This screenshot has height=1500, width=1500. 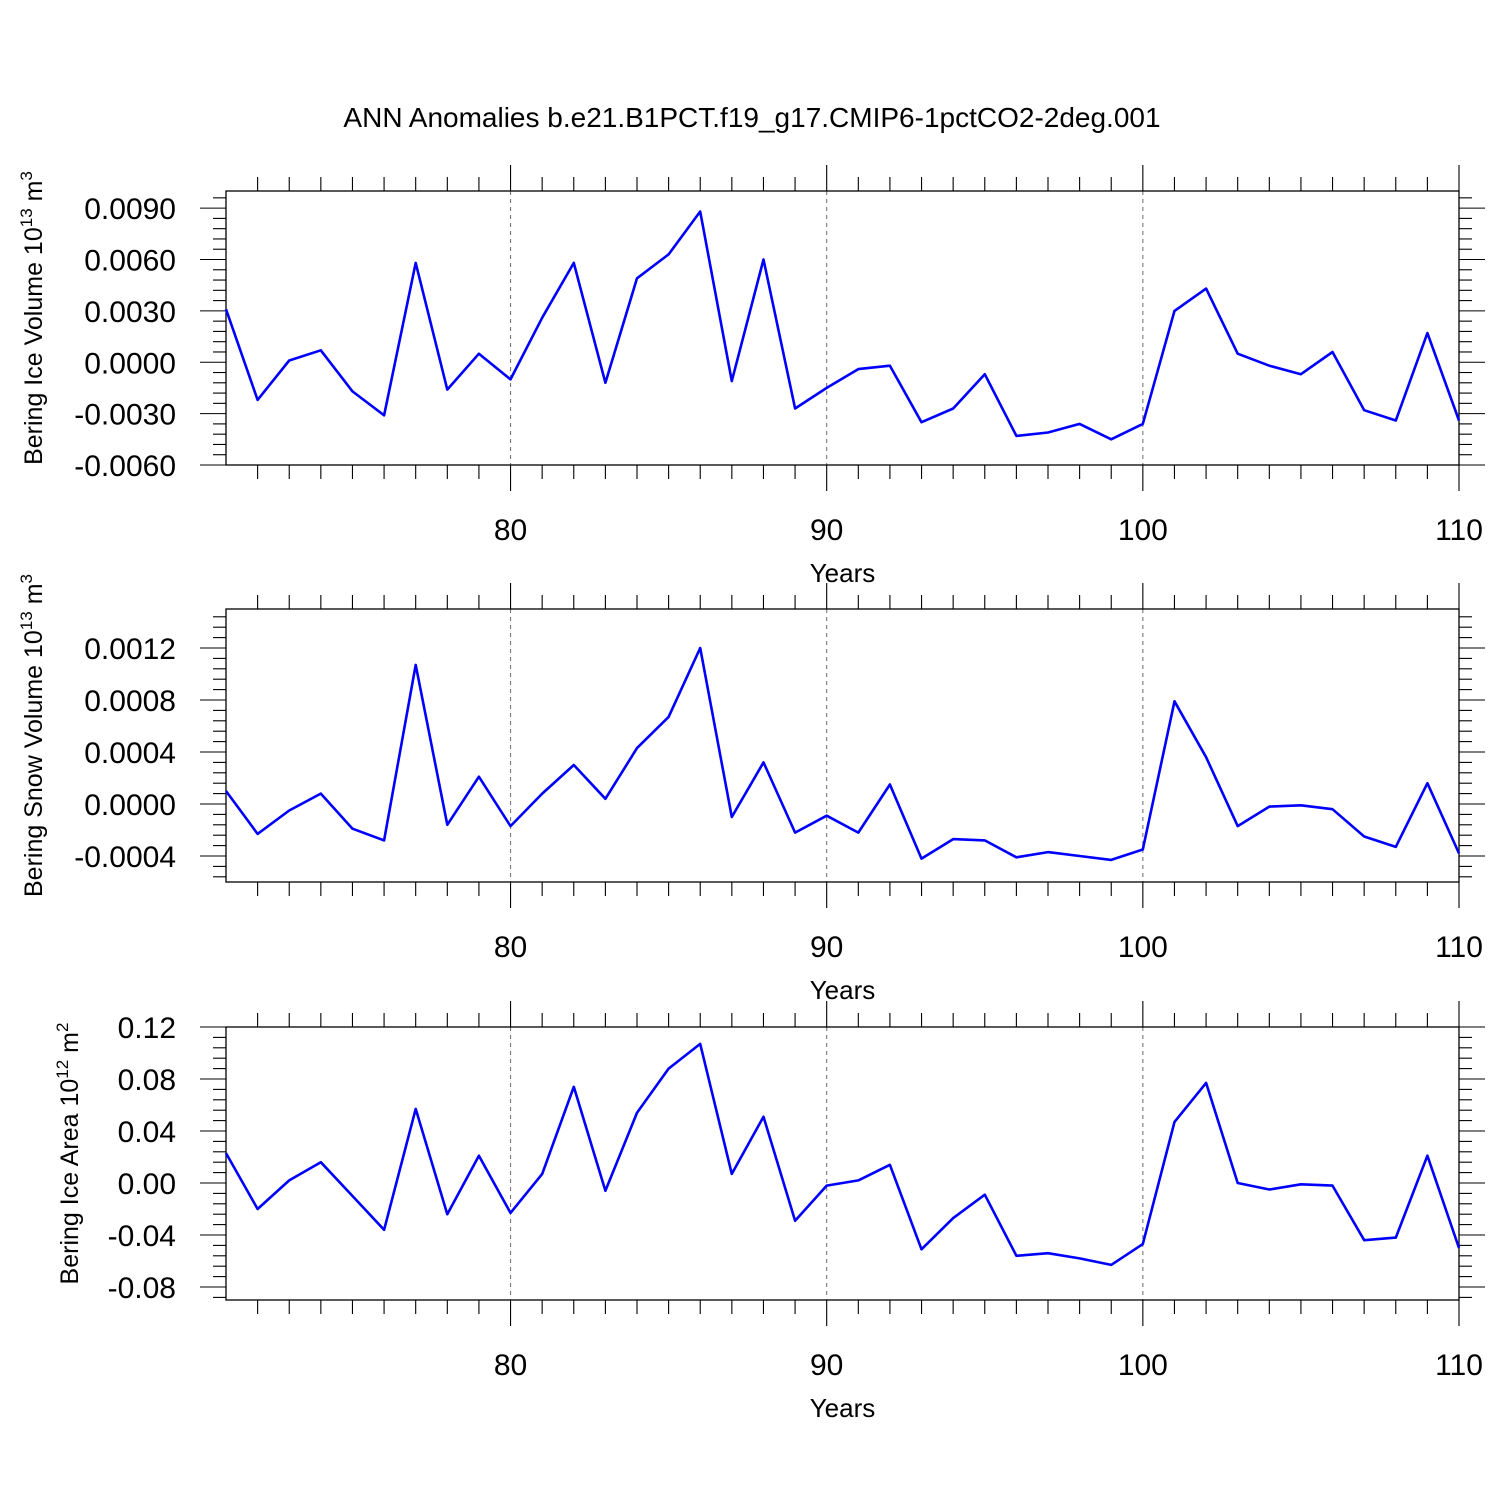 I want to click on y-axis-title-text: Bering Ice Volume 10, so click(x=34, y=346).